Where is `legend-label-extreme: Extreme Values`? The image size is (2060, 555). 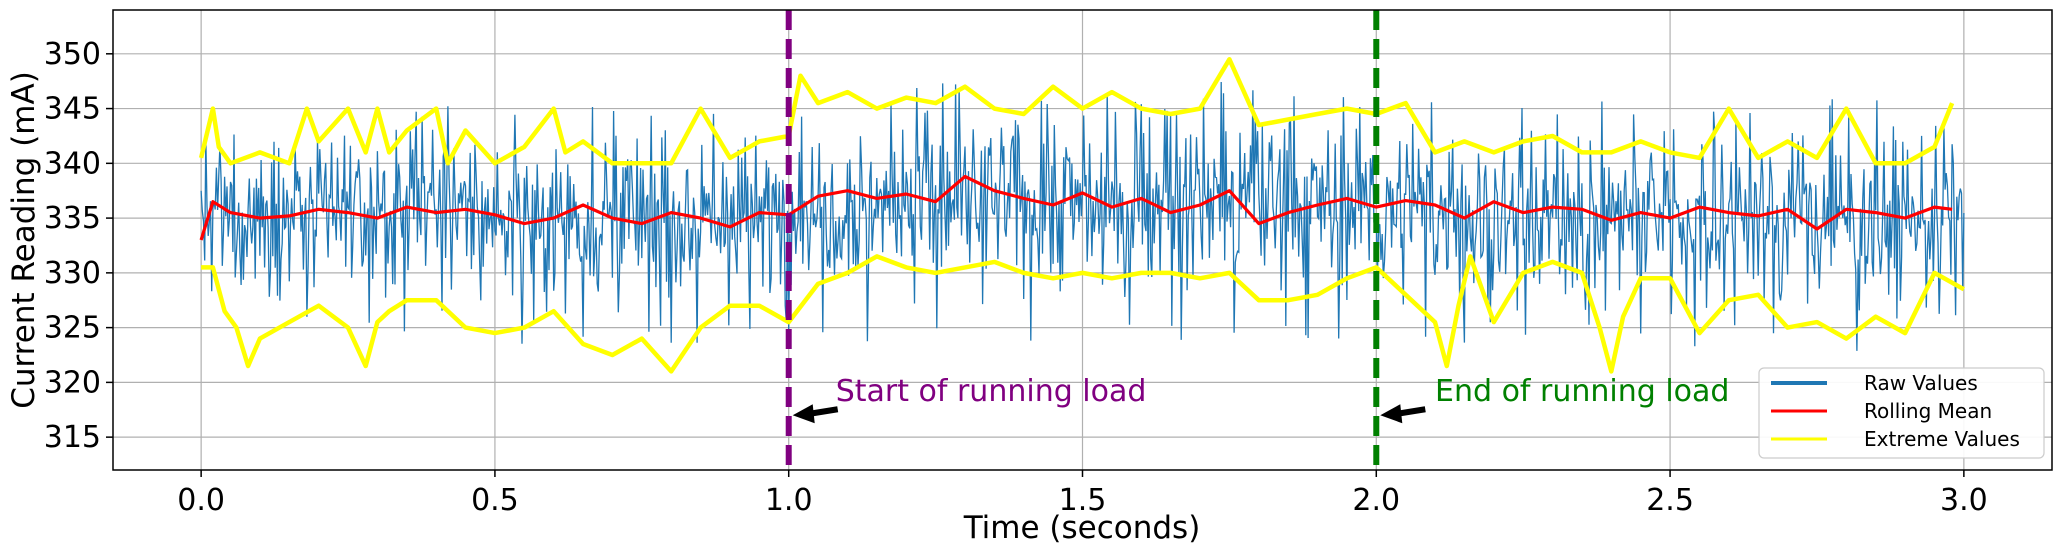 legend-label-extreme: Extreme Values is located at coordinates (1942, 439).